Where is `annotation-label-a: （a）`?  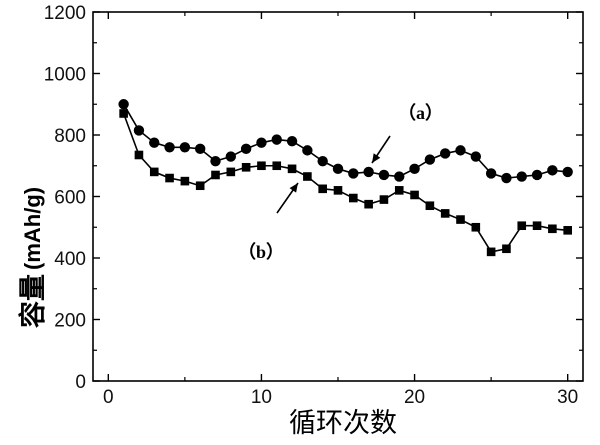 annotation-label-a: （a） is located at coordinates (420, 113).